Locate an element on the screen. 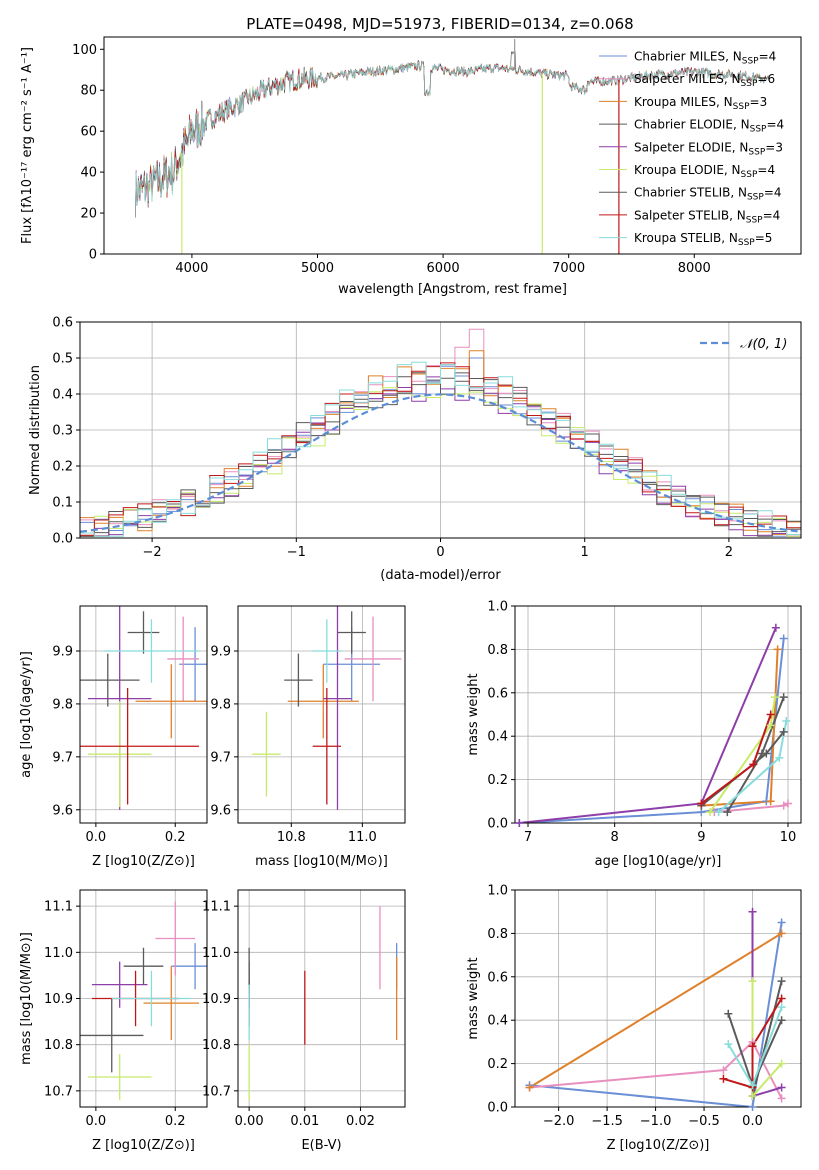  y-axis-label: Flux [fλ10⁻¹⁷ erg cm⁻² s⁻¹ A⁻¹] is located at coordinates (27, 145).